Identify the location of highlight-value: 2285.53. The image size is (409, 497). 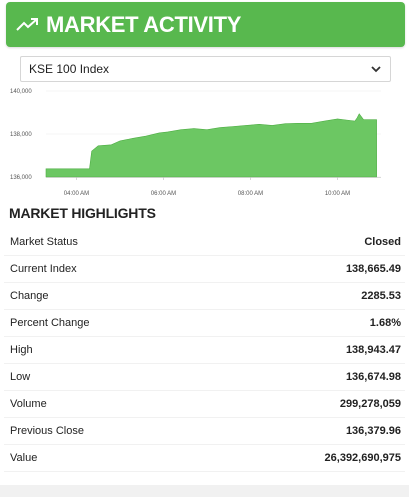
(381, 296).